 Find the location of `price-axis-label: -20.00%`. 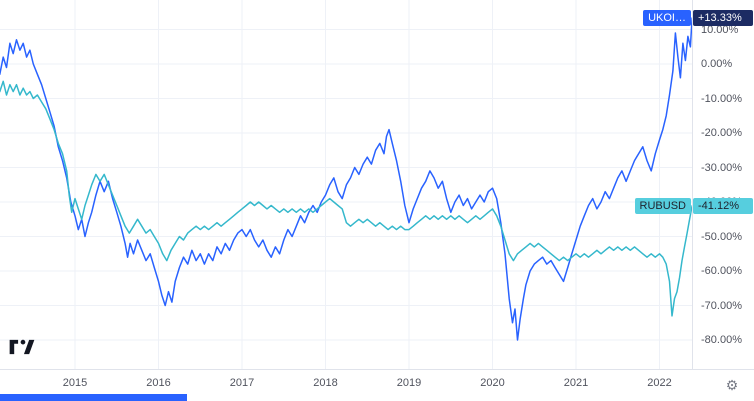

price-axis-label: -20.00% is located at coordinates (721, 133).